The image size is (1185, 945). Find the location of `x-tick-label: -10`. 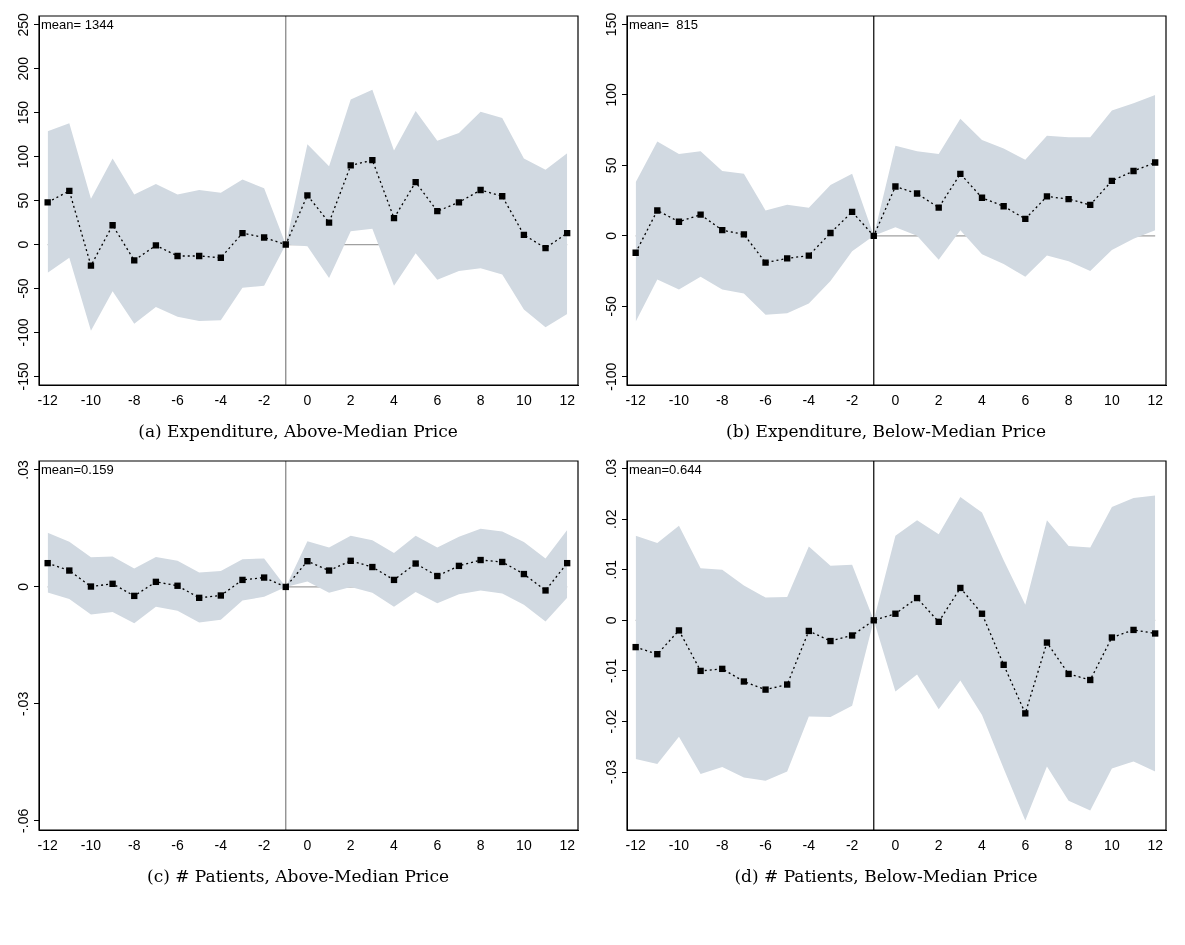

x-tick-label: -10 is located at coordinates (91, 845).